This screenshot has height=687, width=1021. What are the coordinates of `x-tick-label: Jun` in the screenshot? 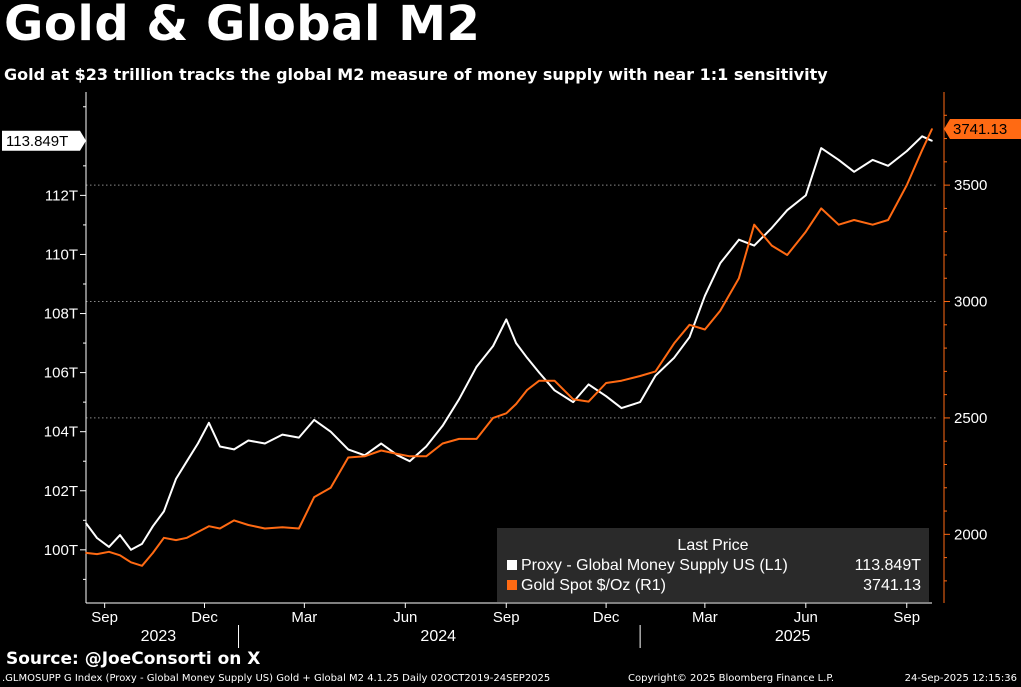 It's located at (405, 617).